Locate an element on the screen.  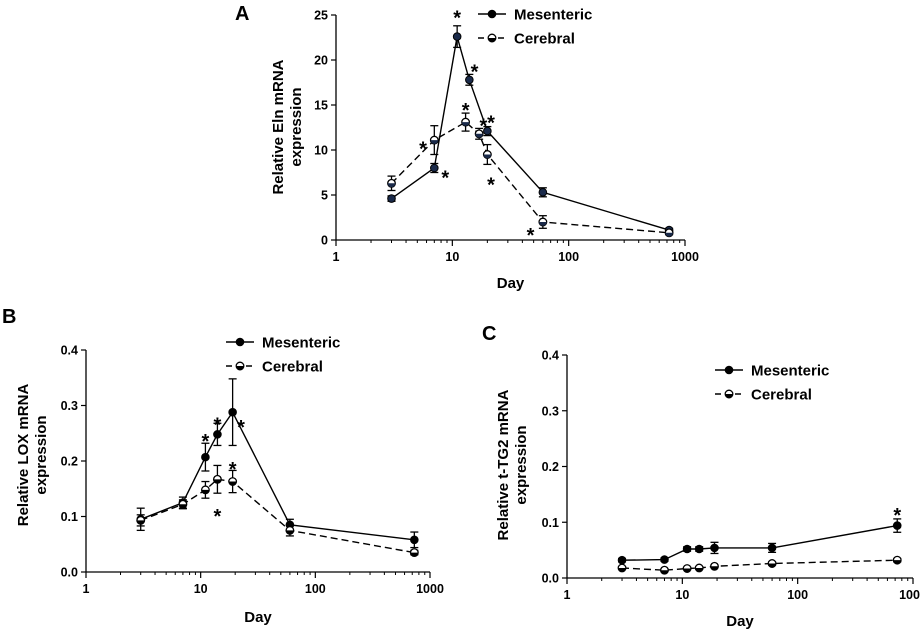
panel-c-ytick-label: 0.2 is located at coordinates (550, 467).